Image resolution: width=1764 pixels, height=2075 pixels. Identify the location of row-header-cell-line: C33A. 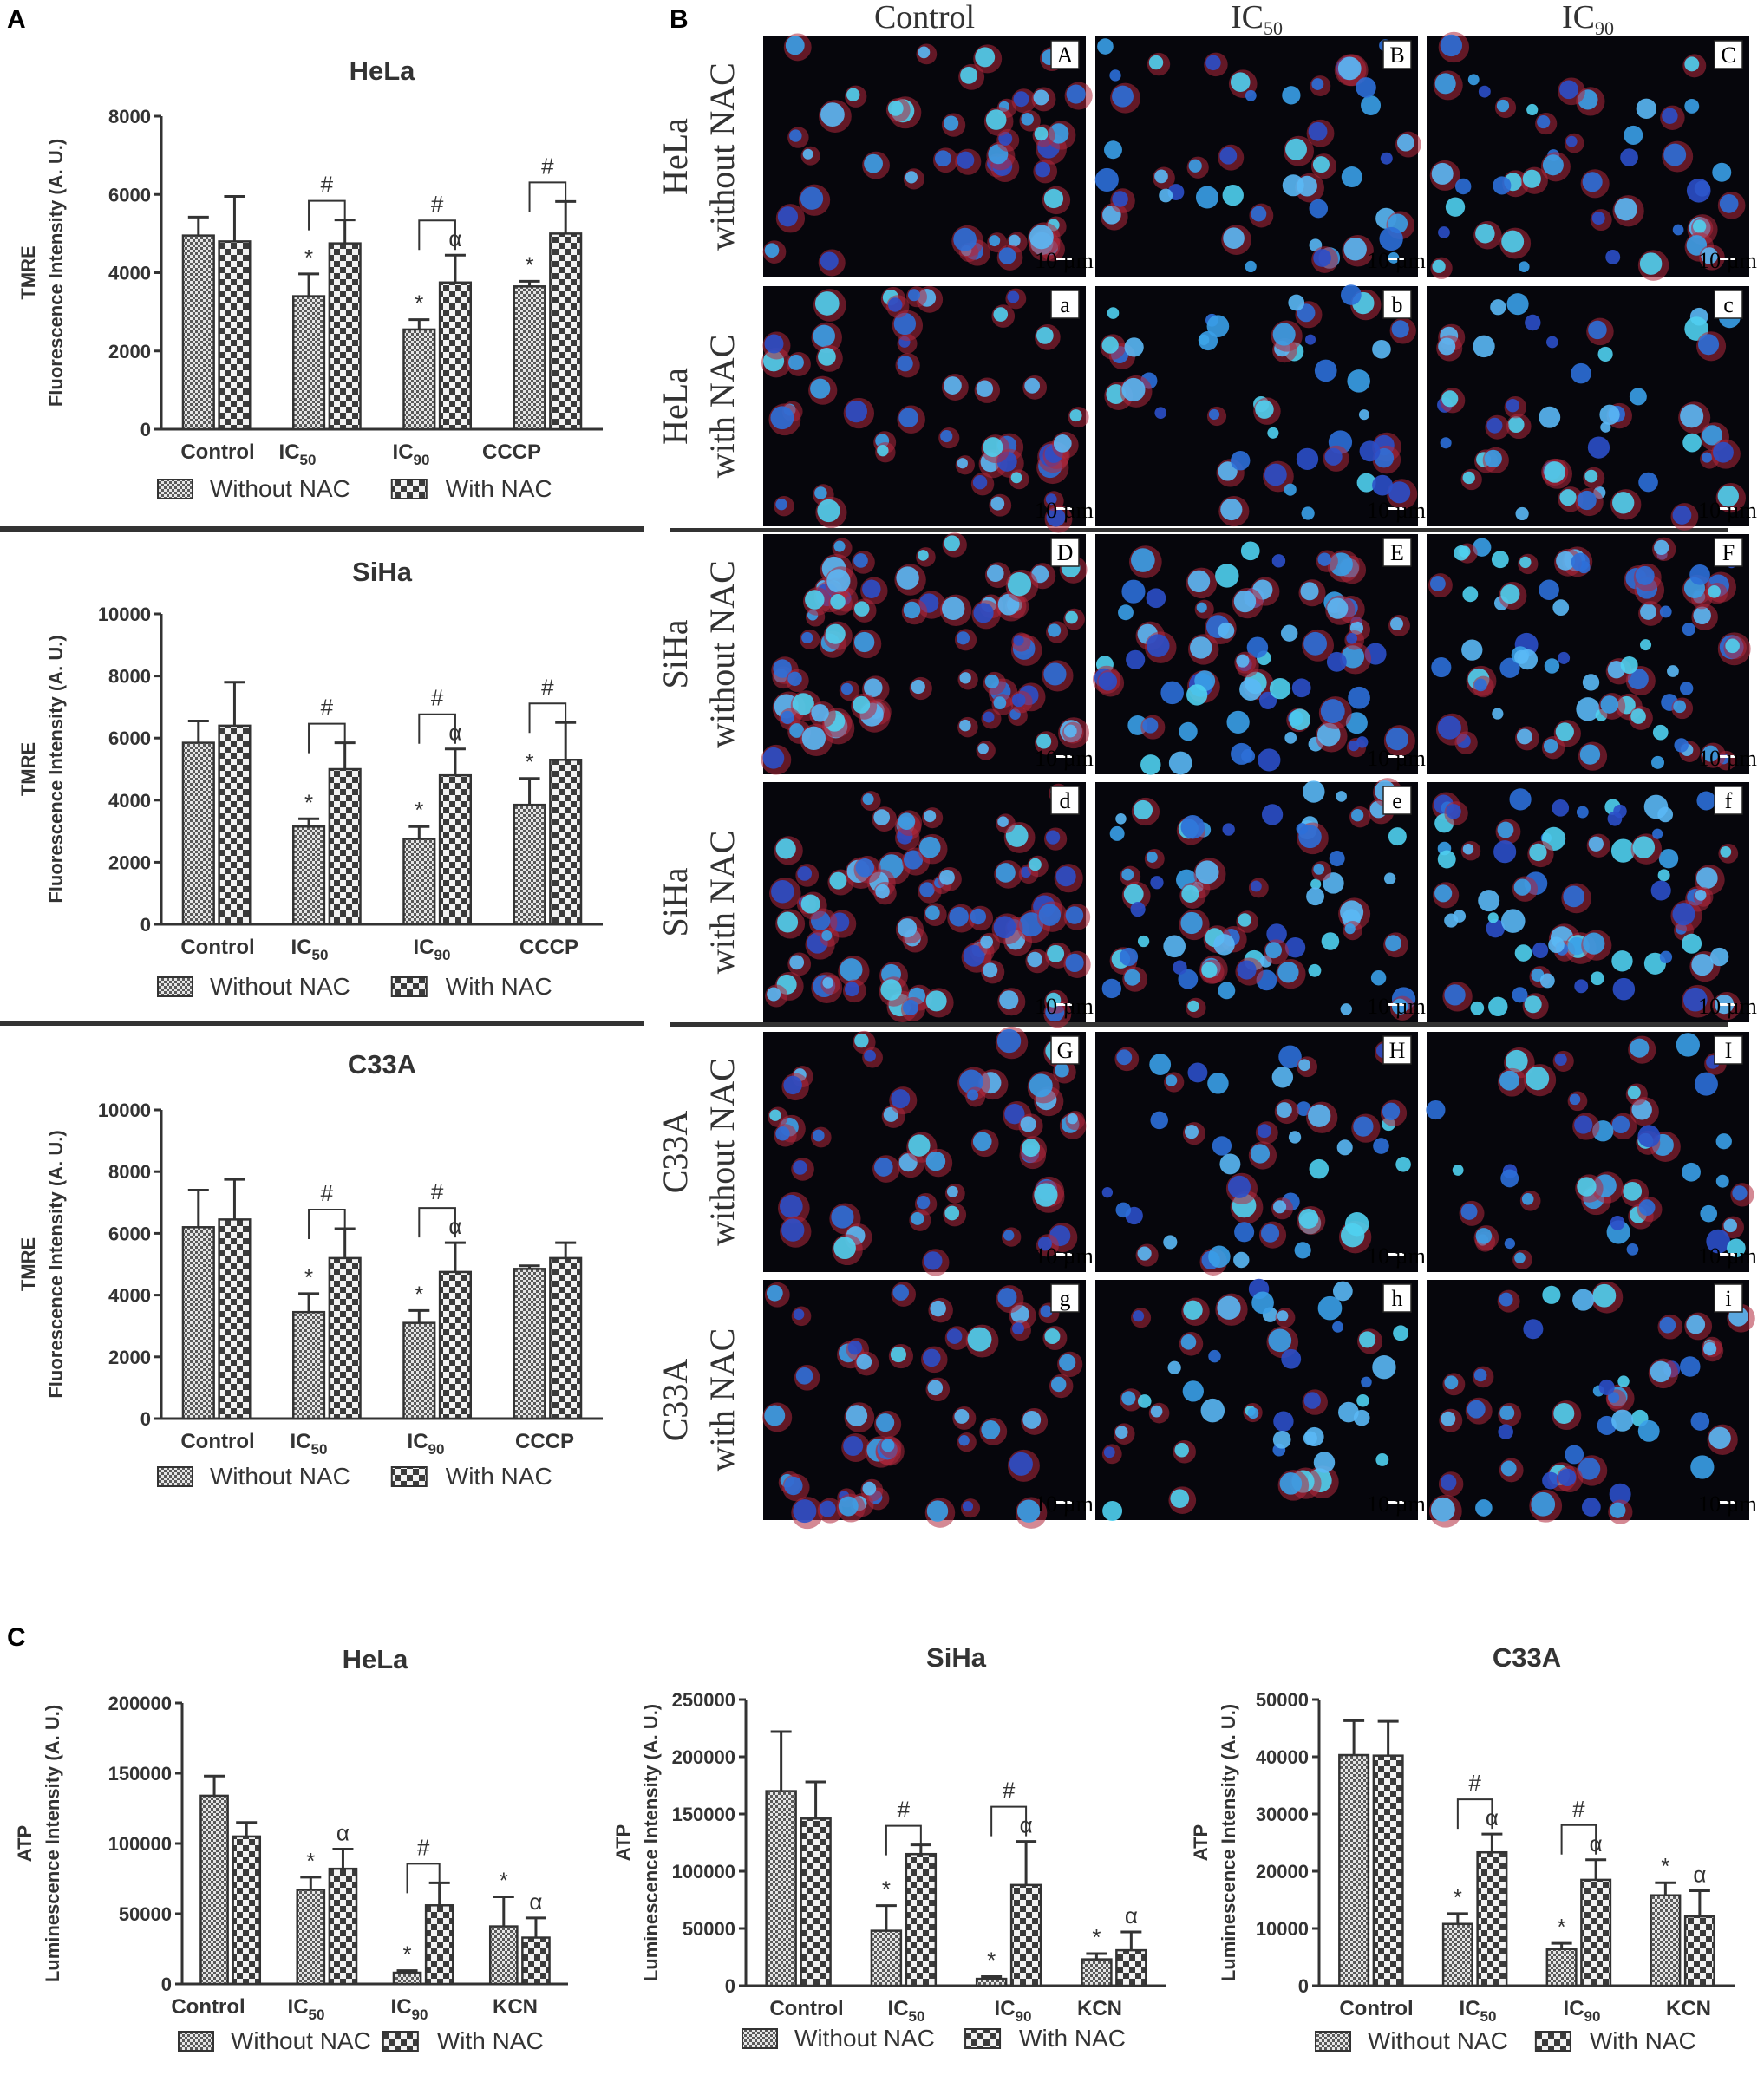
(676, 1152).